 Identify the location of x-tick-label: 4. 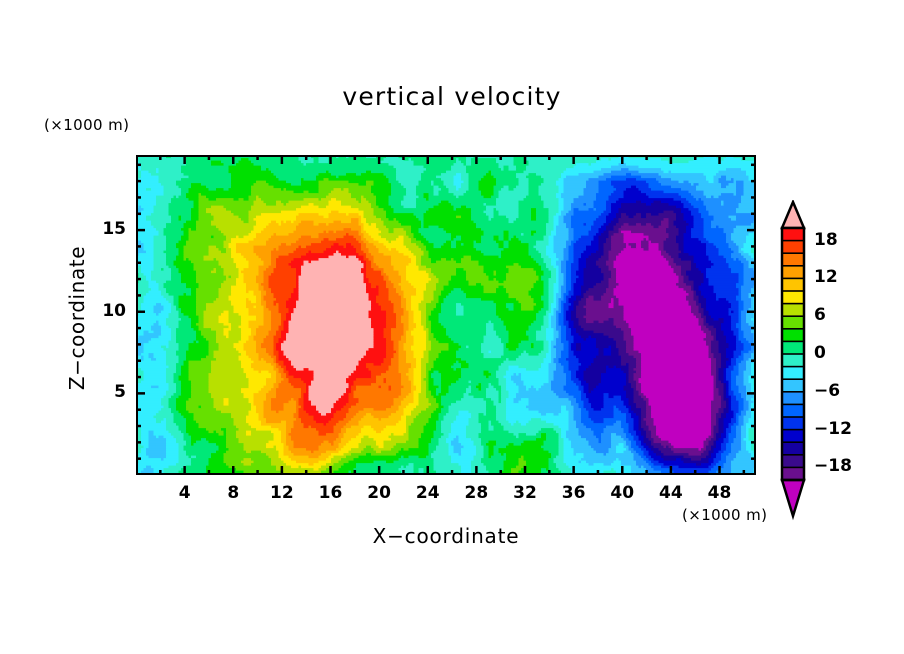
(184, 493).